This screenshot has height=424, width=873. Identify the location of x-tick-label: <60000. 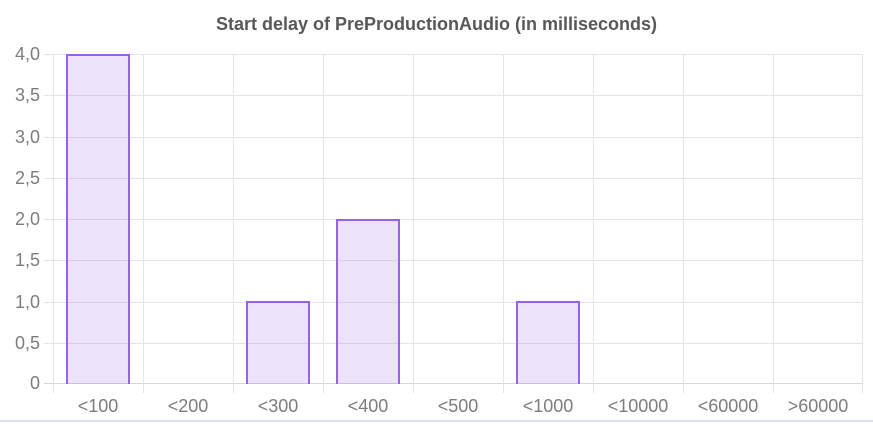
(728, 406).